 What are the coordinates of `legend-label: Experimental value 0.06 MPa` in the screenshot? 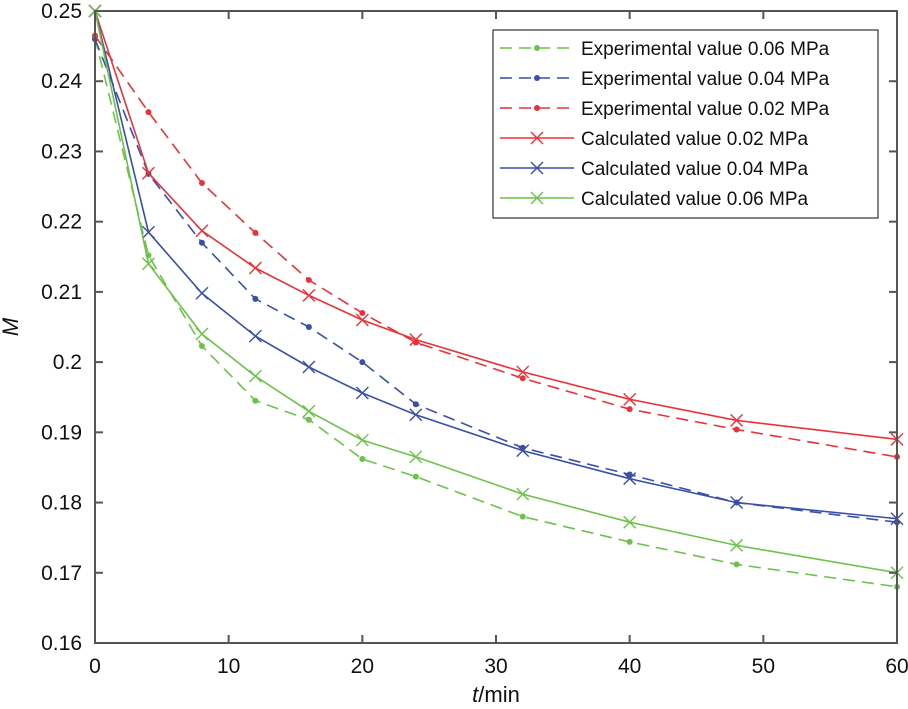 It's located at (705, 49).